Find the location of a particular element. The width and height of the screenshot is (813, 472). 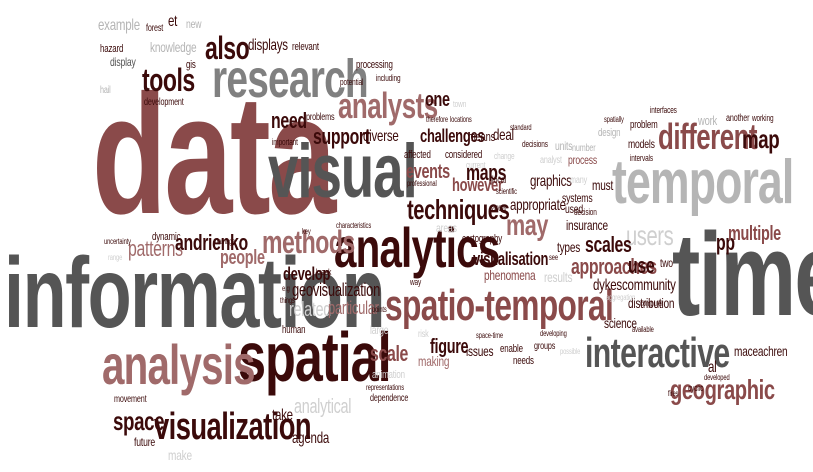

word-different: different is located at coordinates (708, 136).